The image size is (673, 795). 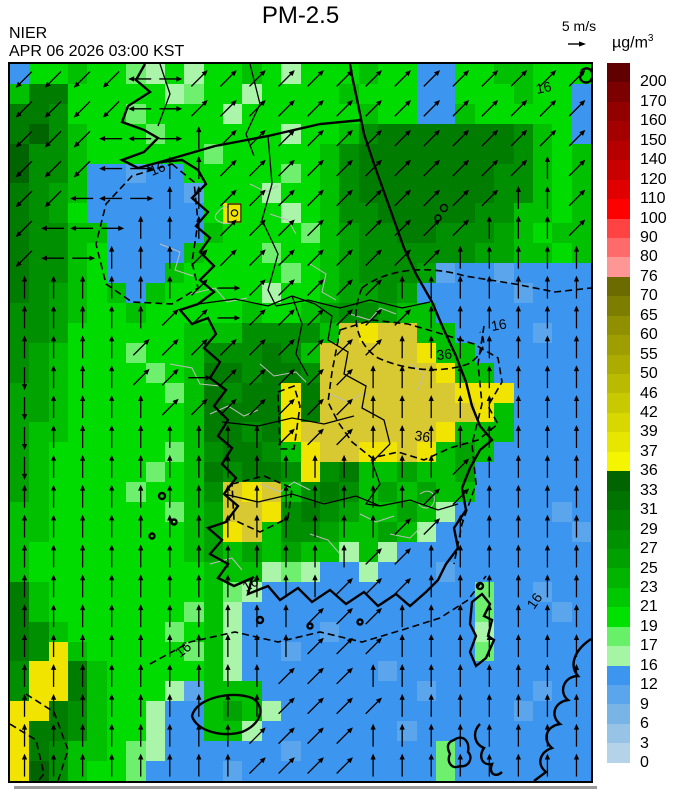 I want to click on colorbar-label: 19, so click(x=649, y=626).